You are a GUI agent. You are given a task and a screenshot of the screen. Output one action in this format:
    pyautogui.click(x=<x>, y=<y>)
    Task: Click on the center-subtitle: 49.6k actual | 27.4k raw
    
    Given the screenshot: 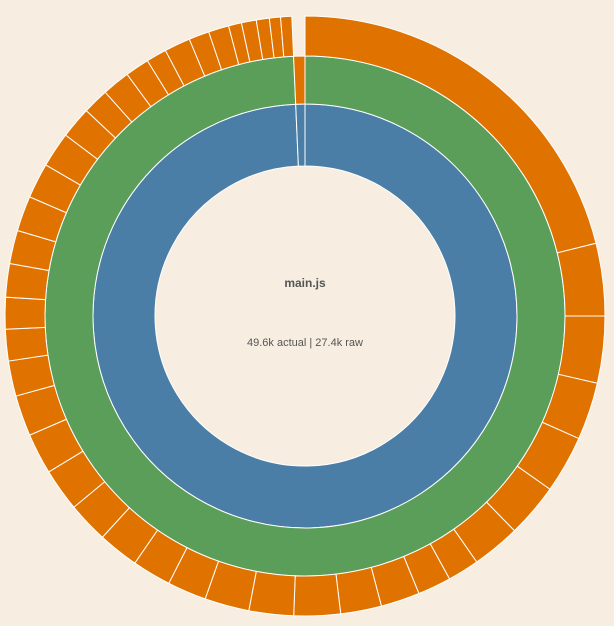 What is the action you would take?
    pyautogui.click(x=305, y=343)
    